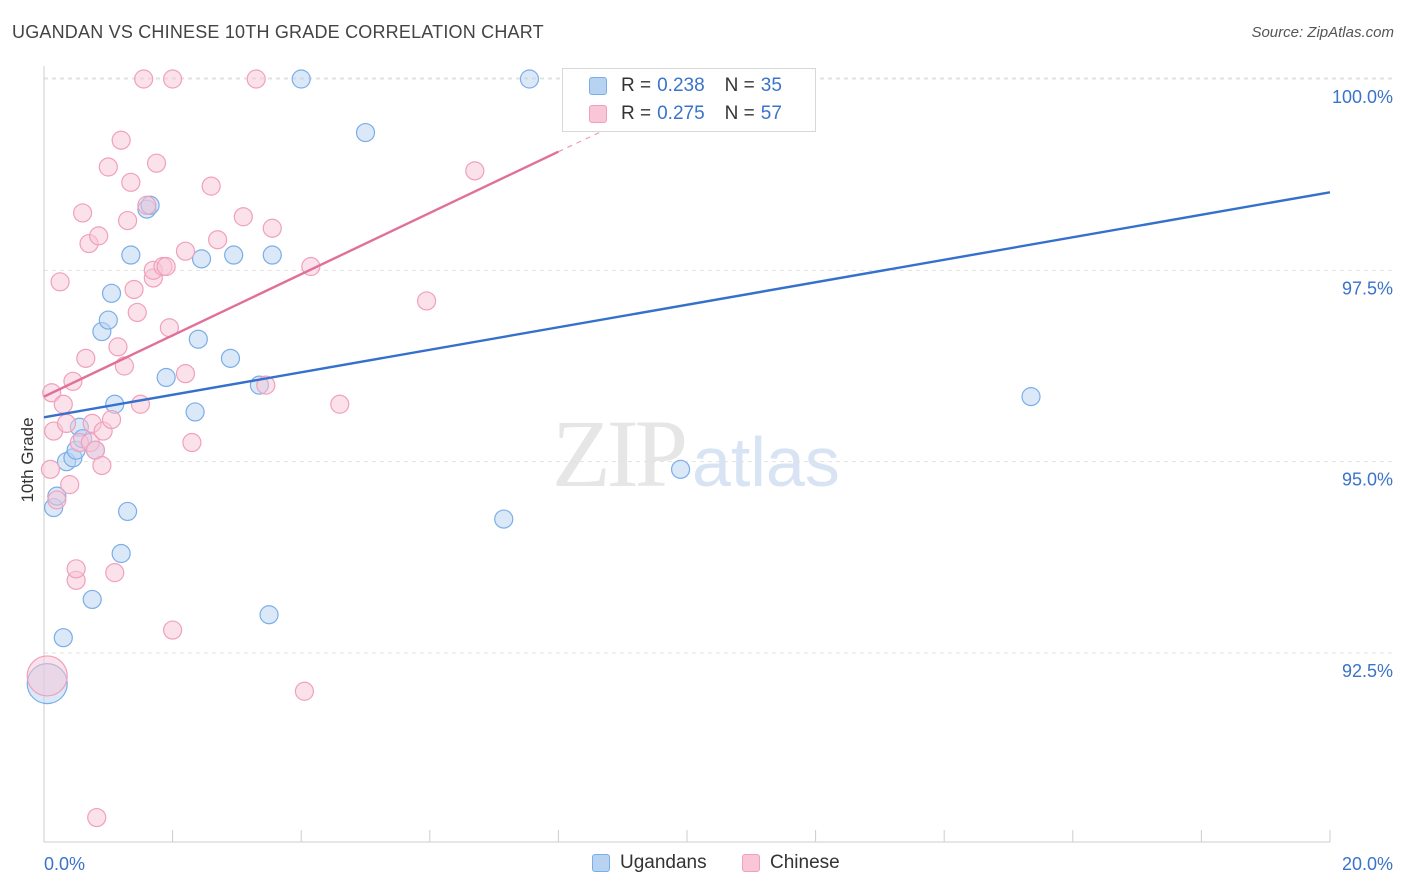 This screenshot has height=892, width=1406. I want to click on legend-r-value: 0.275, so click(681, 113).